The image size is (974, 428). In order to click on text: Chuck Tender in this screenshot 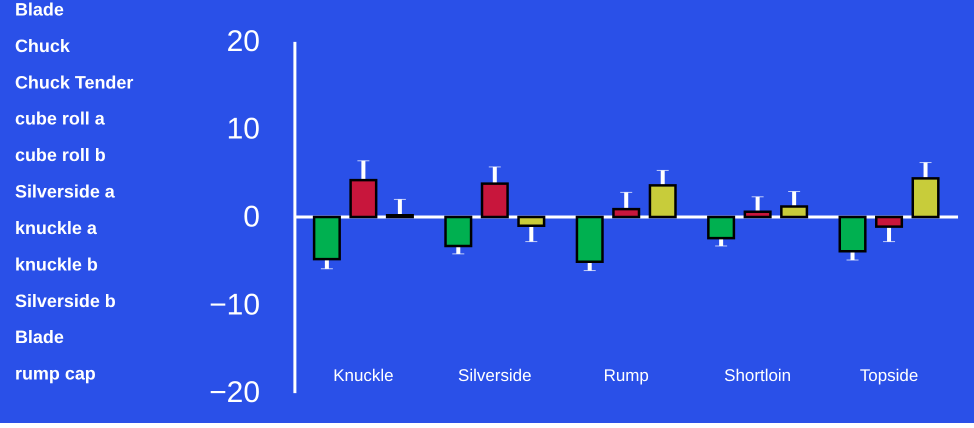, I will do `click(74, 82)`.